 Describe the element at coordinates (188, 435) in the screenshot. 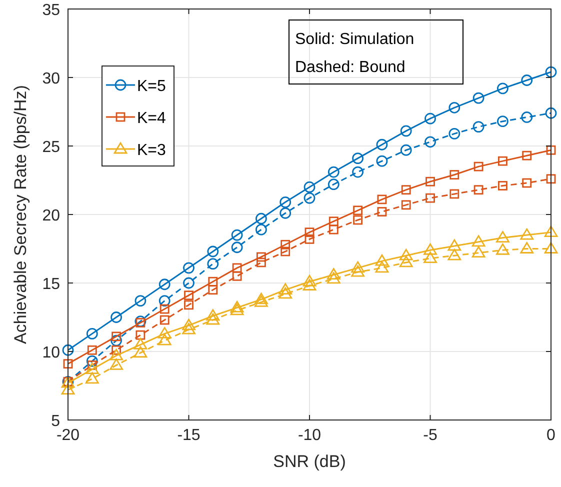

I see `x-tick-label: -15` at that location.